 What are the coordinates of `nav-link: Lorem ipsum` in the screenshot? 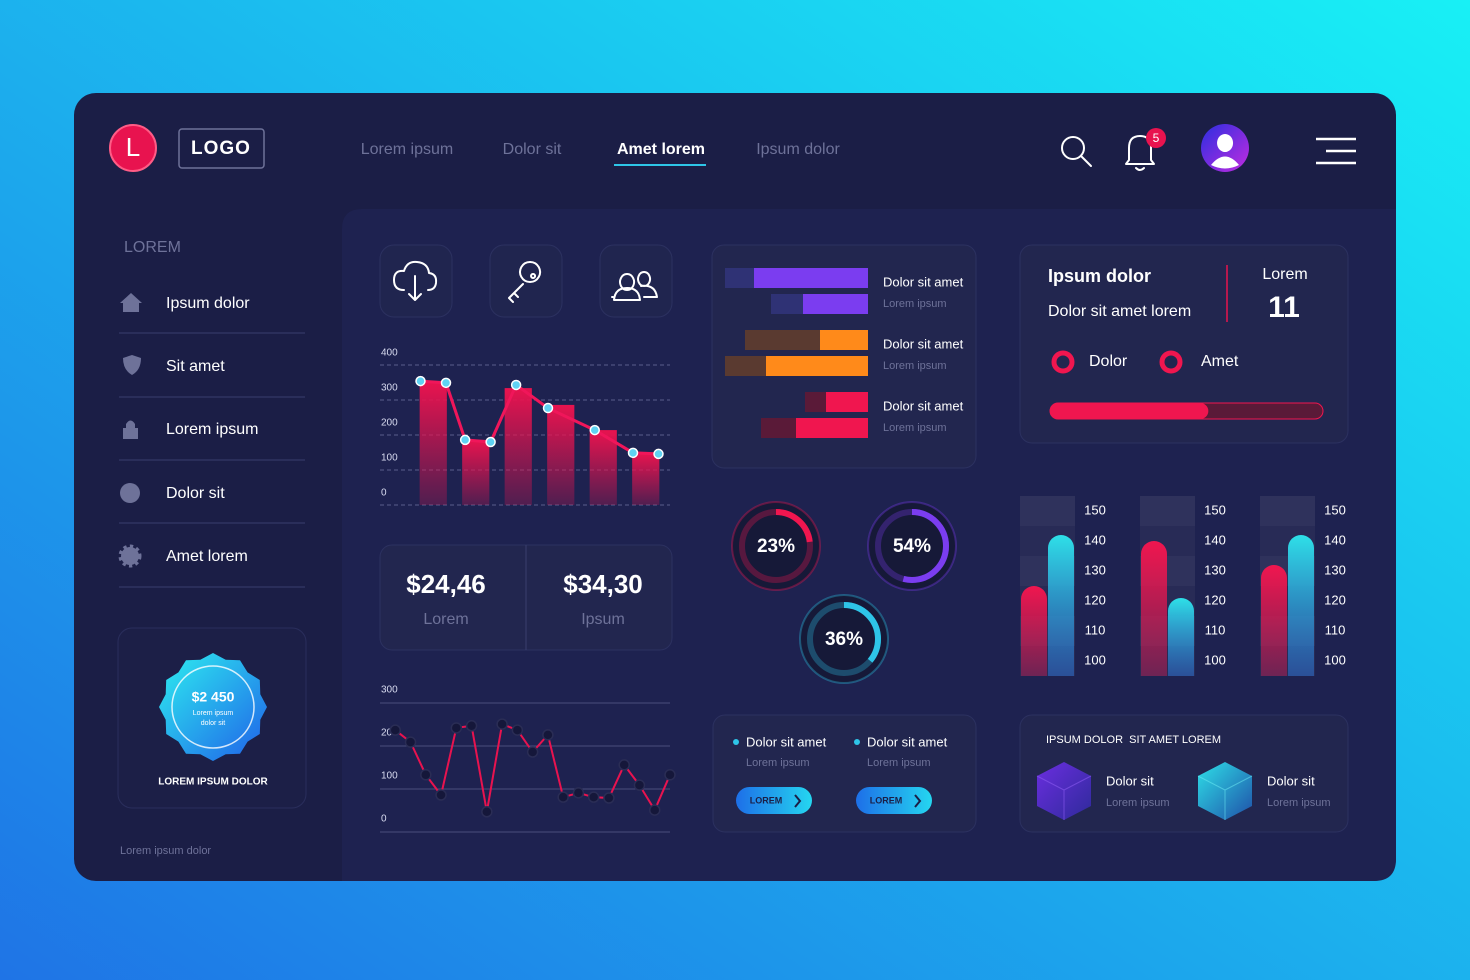 It's located at (407, 149).